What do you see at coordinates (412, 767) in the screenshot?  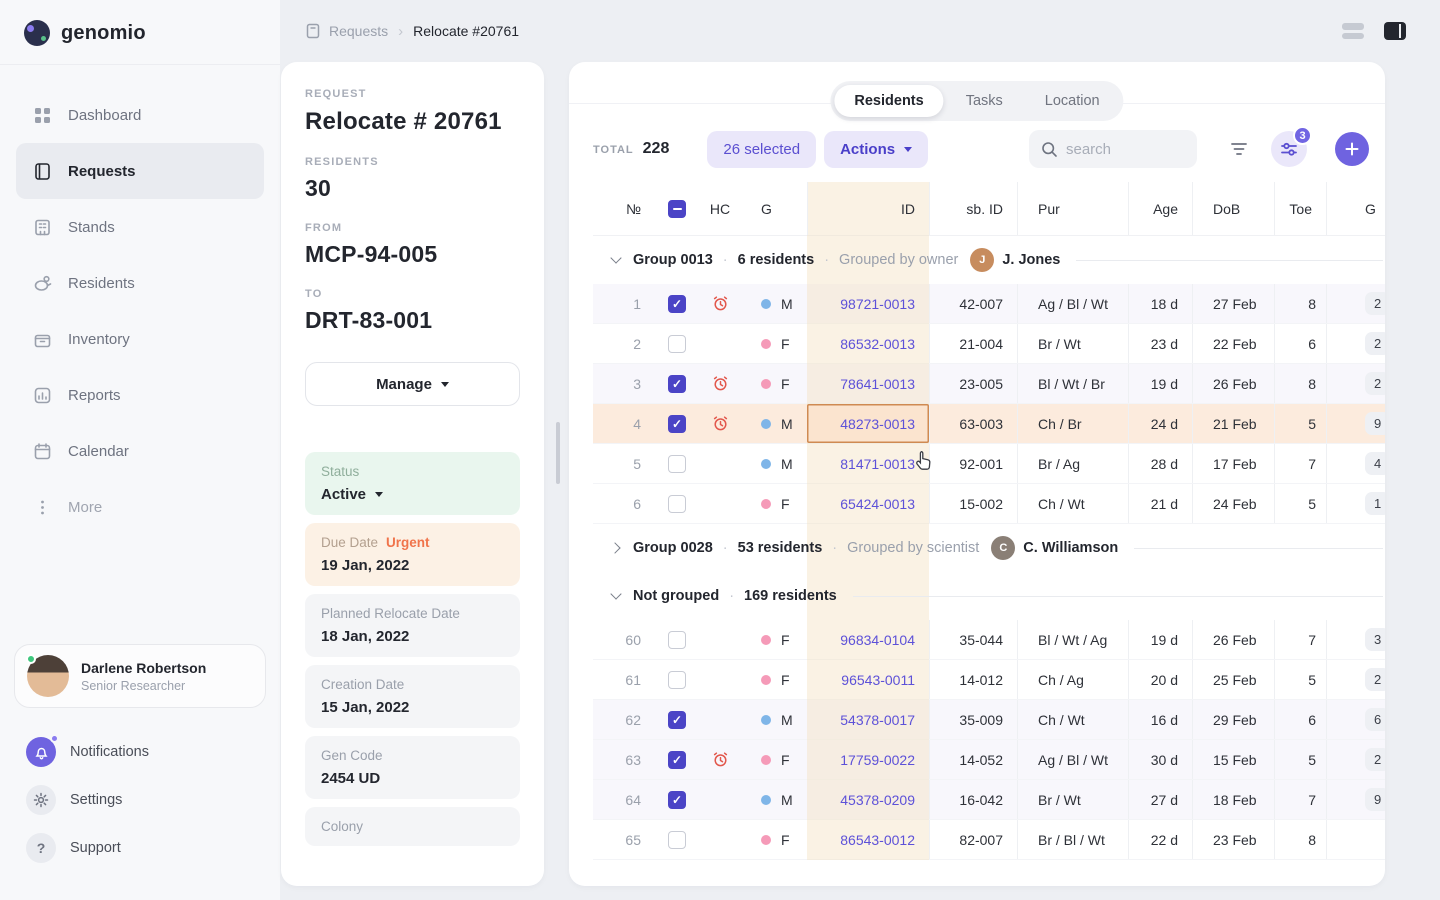 I see `tile-gen-code: Gen Code 2454 UD` at bounding box center [412, 767].